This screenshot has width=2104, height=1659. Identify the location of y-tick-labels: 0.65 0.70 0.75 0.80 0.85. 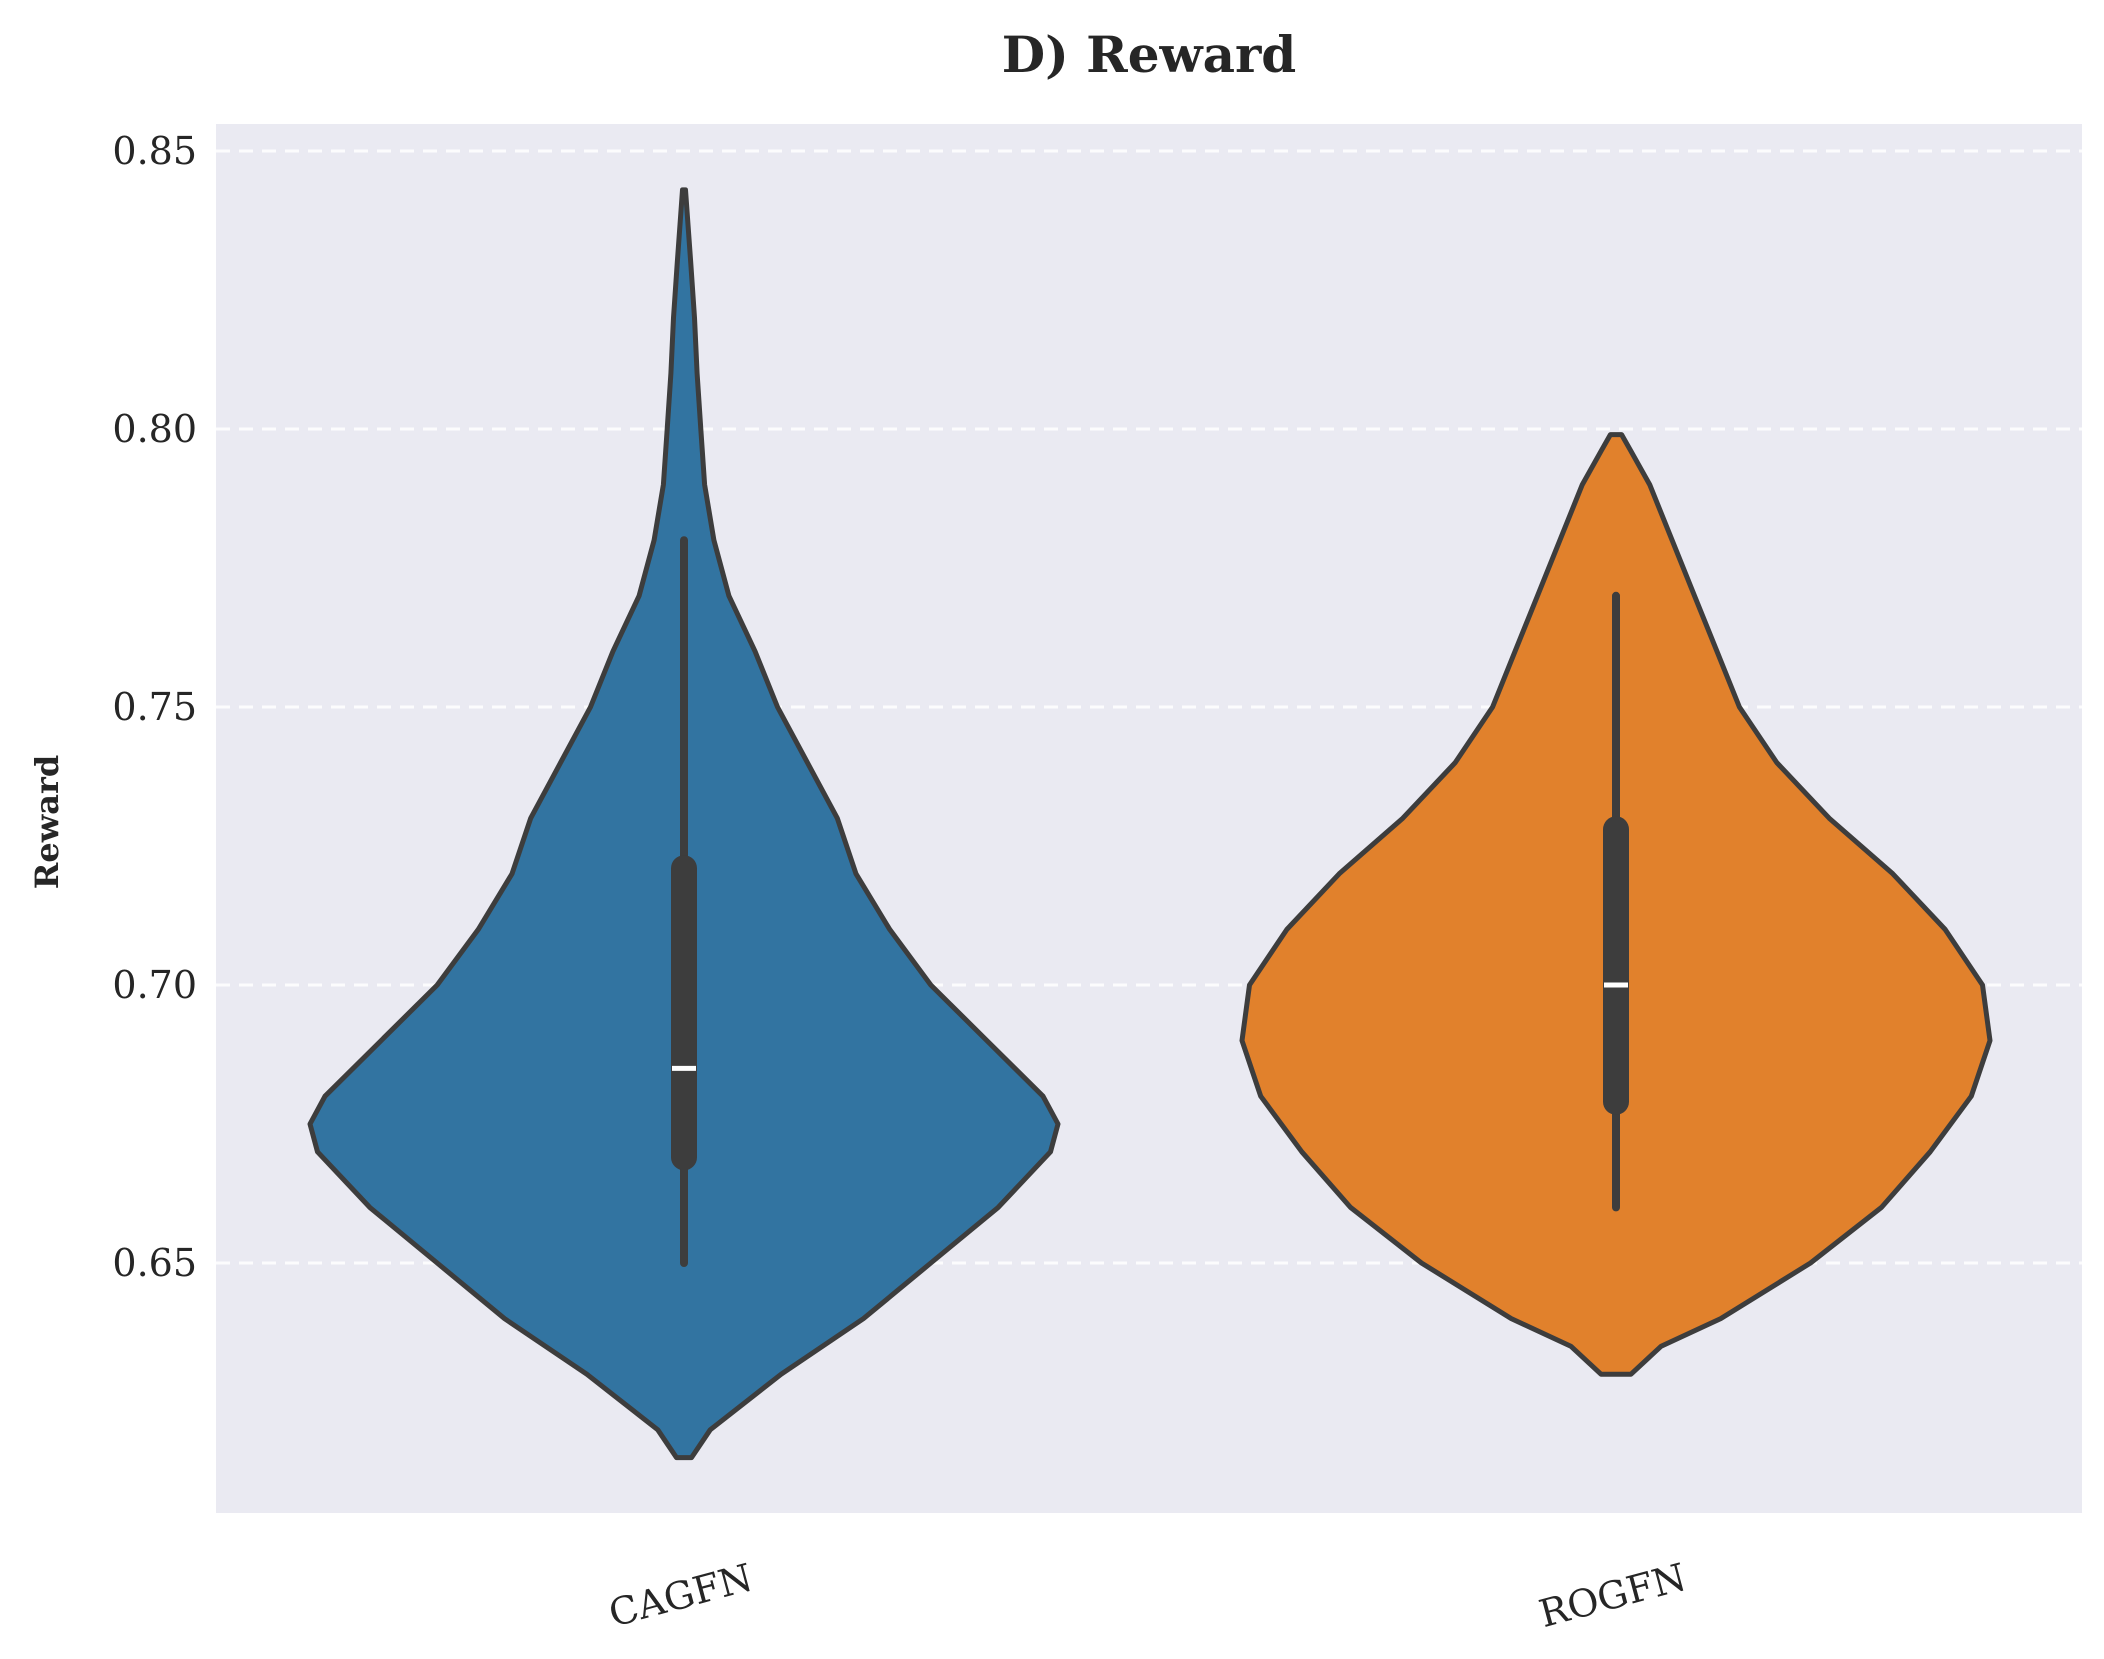
(154, 707).